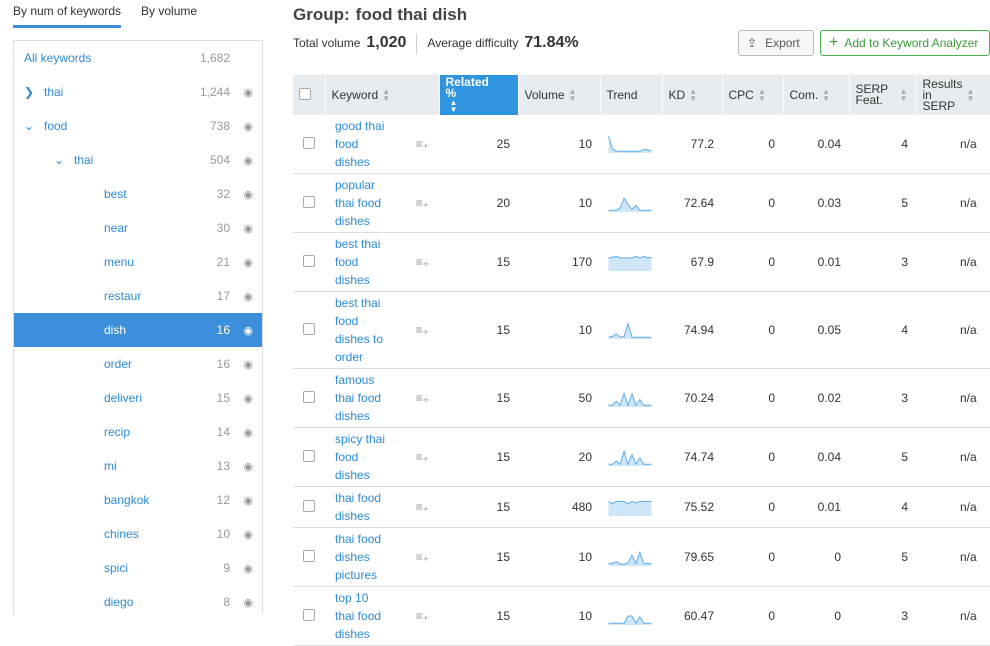 This screenshot has width=990, height=646. What do you see at coordinates (67, 14) in the screenshot?
I see `tab-by-num-keywords: By num of keywords` at bounding box center [67, 14].